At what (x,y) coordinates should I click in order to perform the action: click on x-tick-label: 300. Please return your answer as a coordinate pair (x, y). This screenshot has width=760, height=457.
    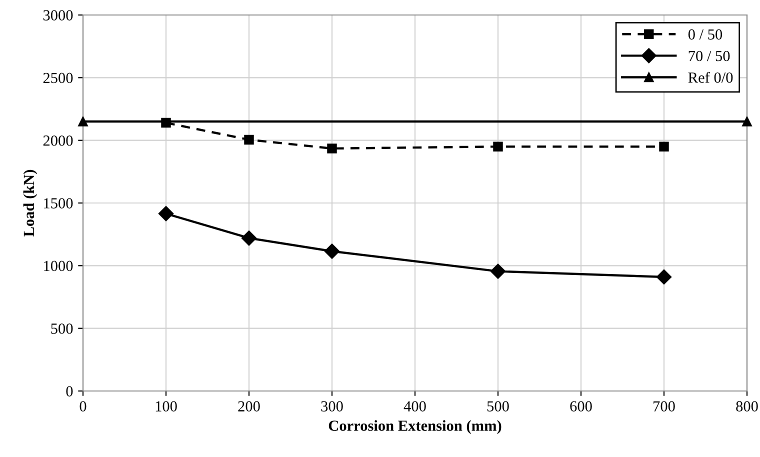
    Looking at the image, I should click on (332, 406).